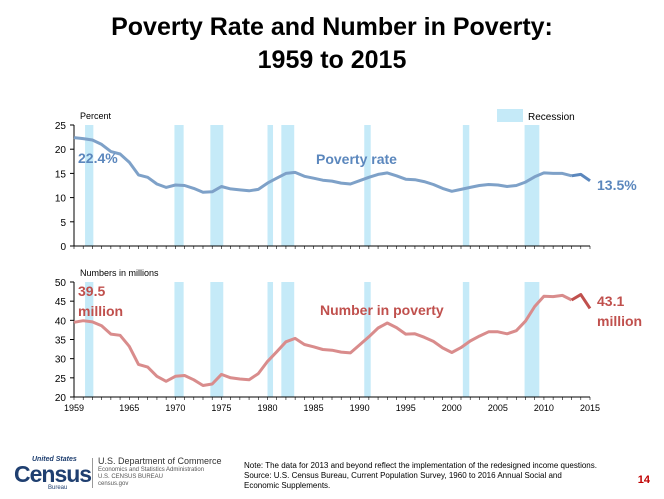  Describe the element at coordinates (54, 459) in the screenshot. I see `logo-united-states: United States` at that location.